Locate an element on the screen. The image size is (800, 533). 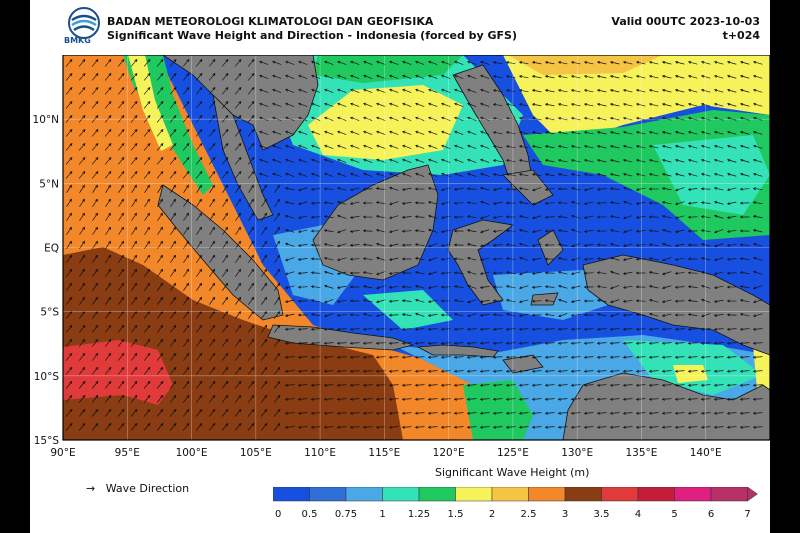
wave-zone-gold-pacific is located at coordinates (585, 65).